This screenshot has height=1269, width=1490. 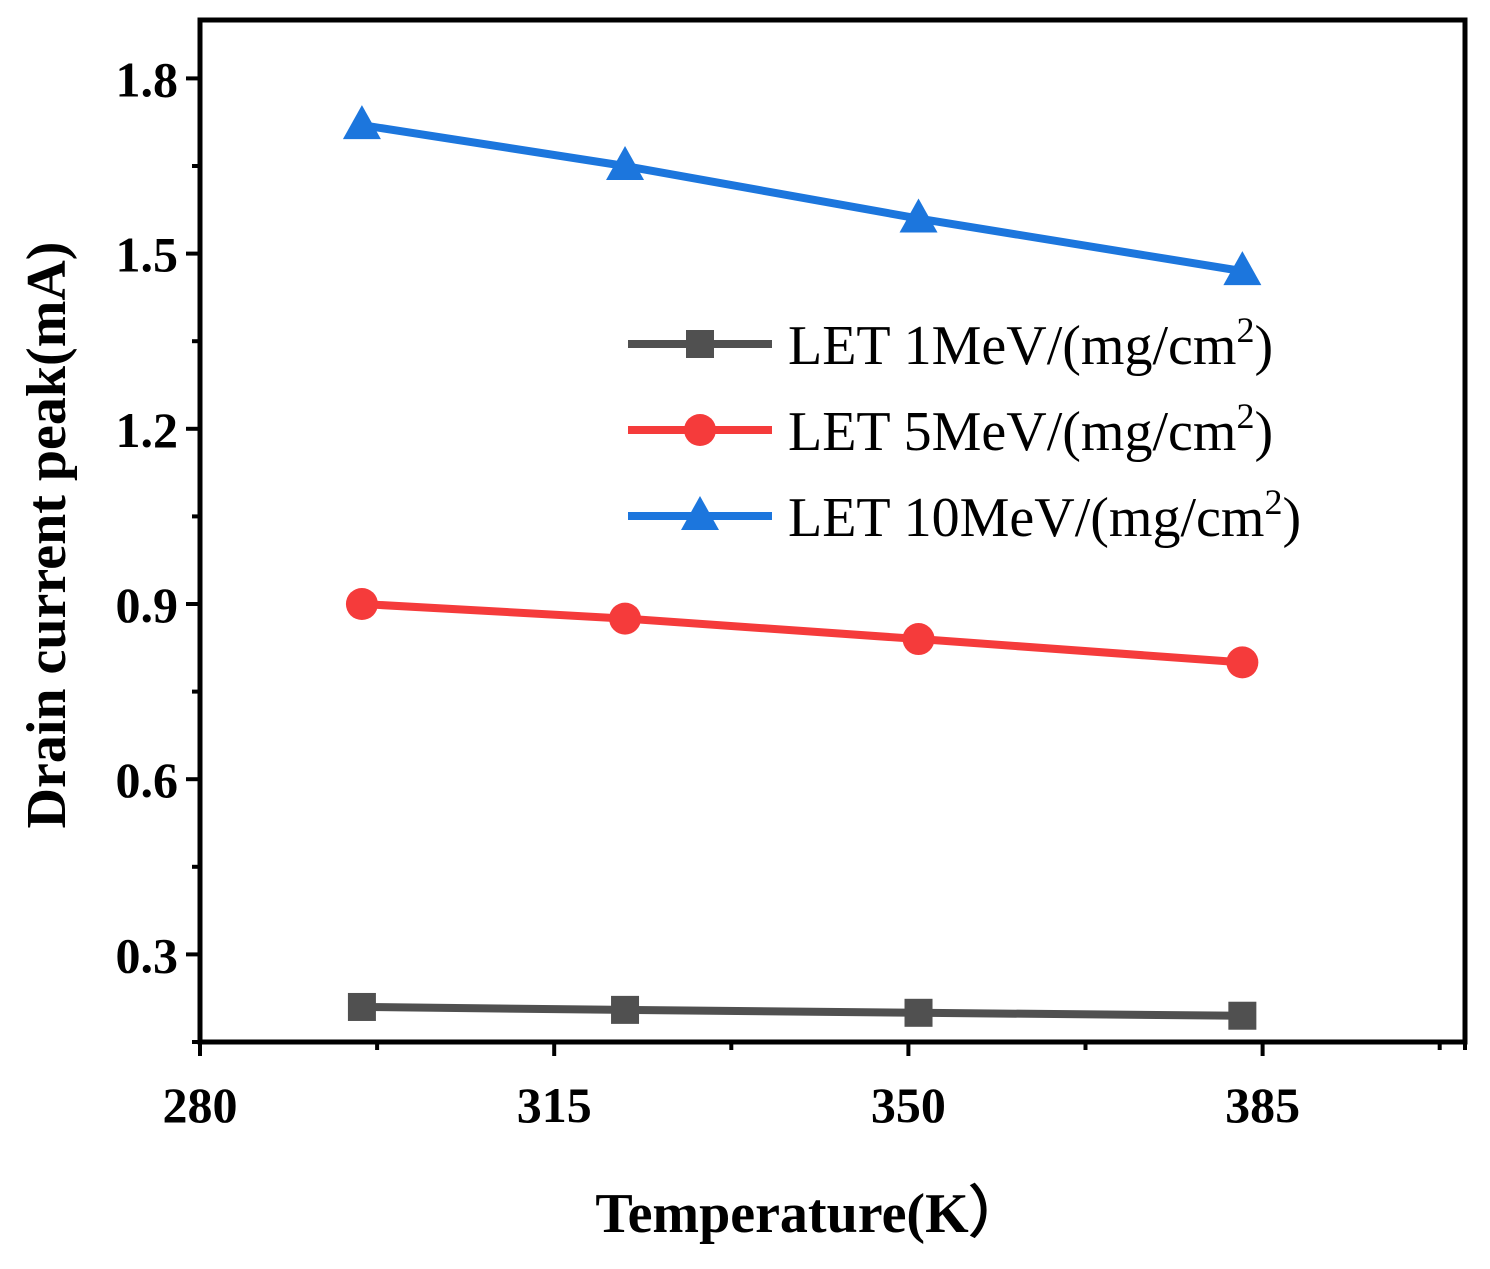 What do you see at coordinates (147, 79) in the screenshot?
I see `y-tick-label: 1.8` at bounding box center [147, 79].